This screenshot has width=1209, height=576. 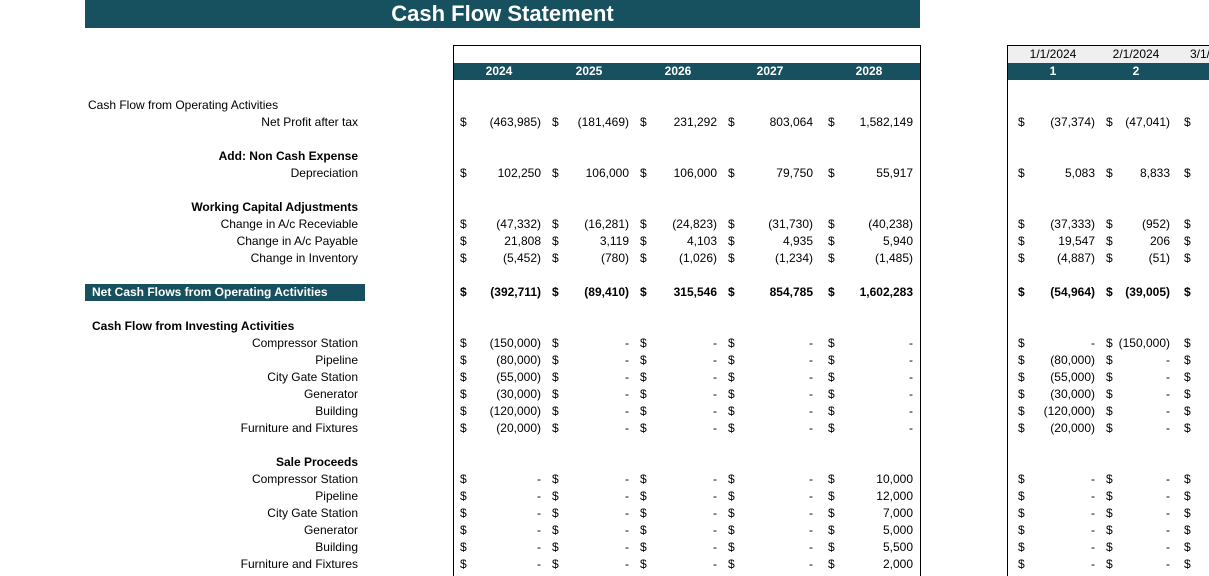 What do you see at coordinates (678, 71) in the screenshot?
I see `year-header: 2026` at bounding box center [678, 71].